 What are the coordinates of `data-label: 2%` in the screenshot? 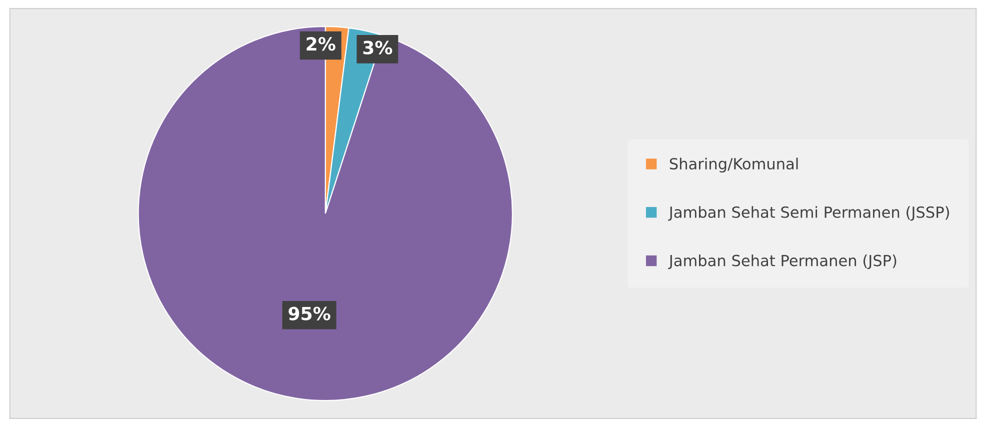 It's located at (321, 44).